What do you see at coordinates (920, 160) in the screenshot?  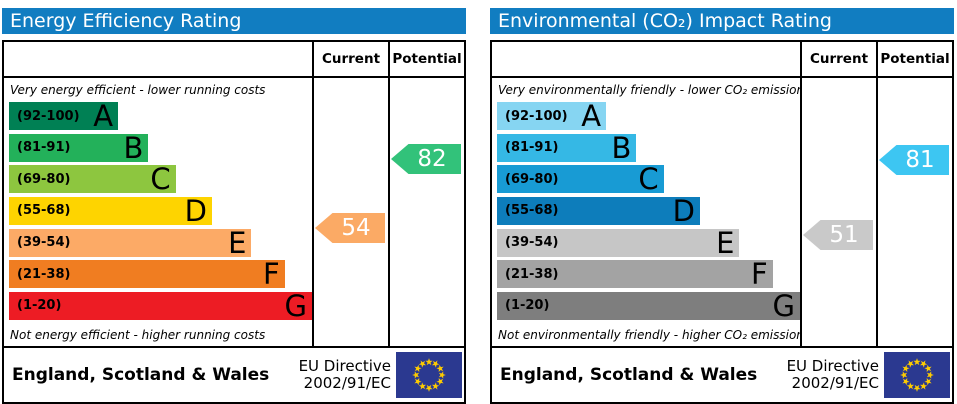 I see `potential-rating-value: 81` at bounding box center [920, 160].